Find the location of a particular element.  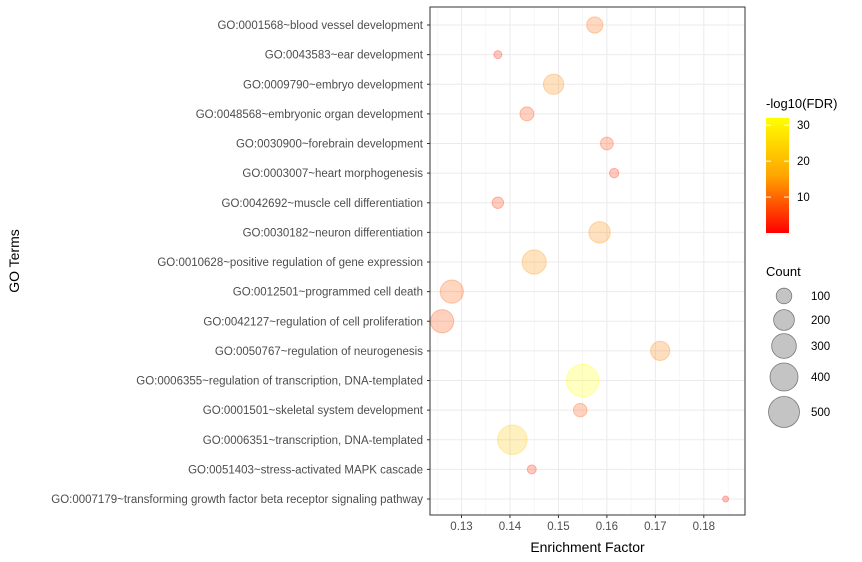

x-tick-label: 0.14 is located at coordinates (510, 527).